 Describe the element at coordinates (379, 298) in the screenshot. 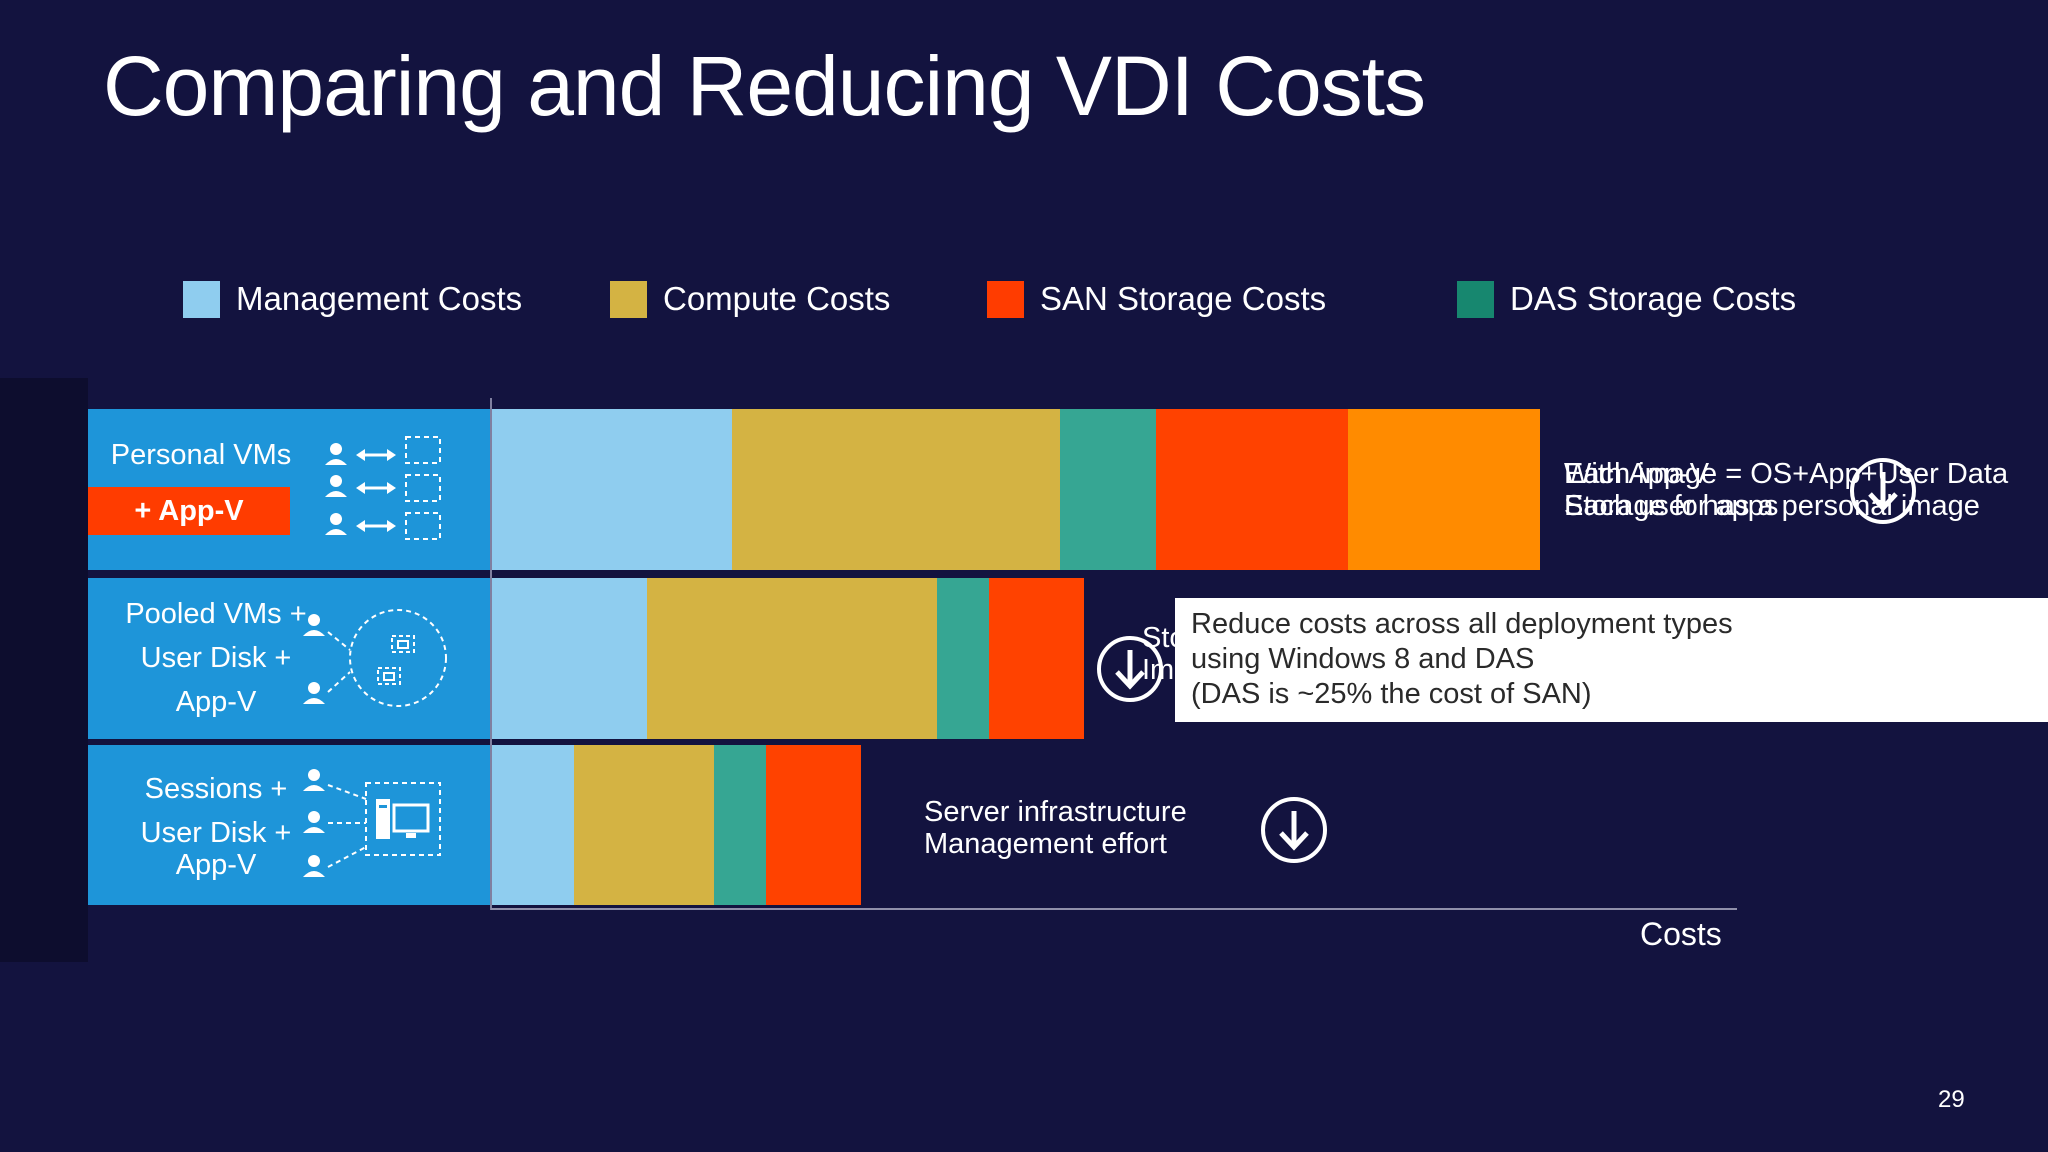

I see `legend-label: Management Costs` at that location.